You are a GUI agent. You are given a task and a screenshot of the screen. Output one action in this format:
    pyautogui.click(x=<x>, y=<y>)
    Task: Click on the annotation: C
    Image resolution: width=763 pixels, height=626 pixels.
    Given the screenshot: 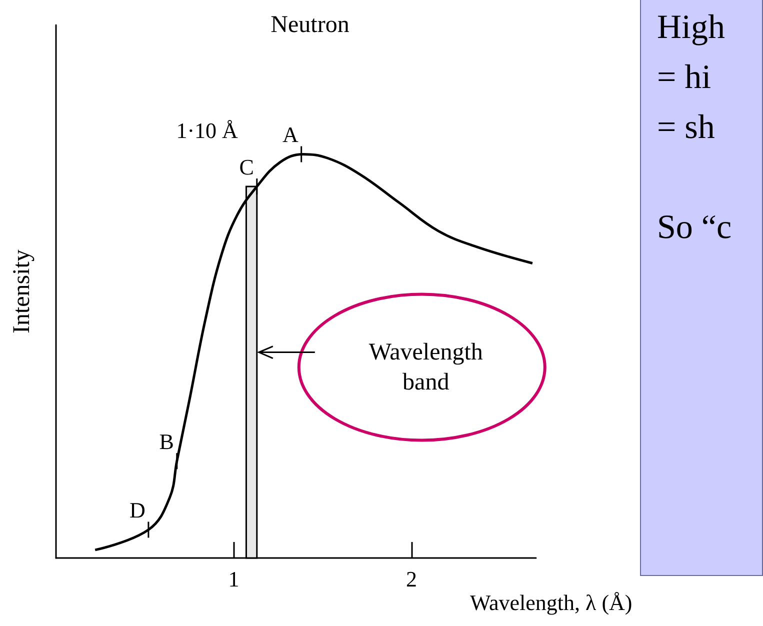 What is the action you would take?
    pyautogui.click(x=246, y=167)
    